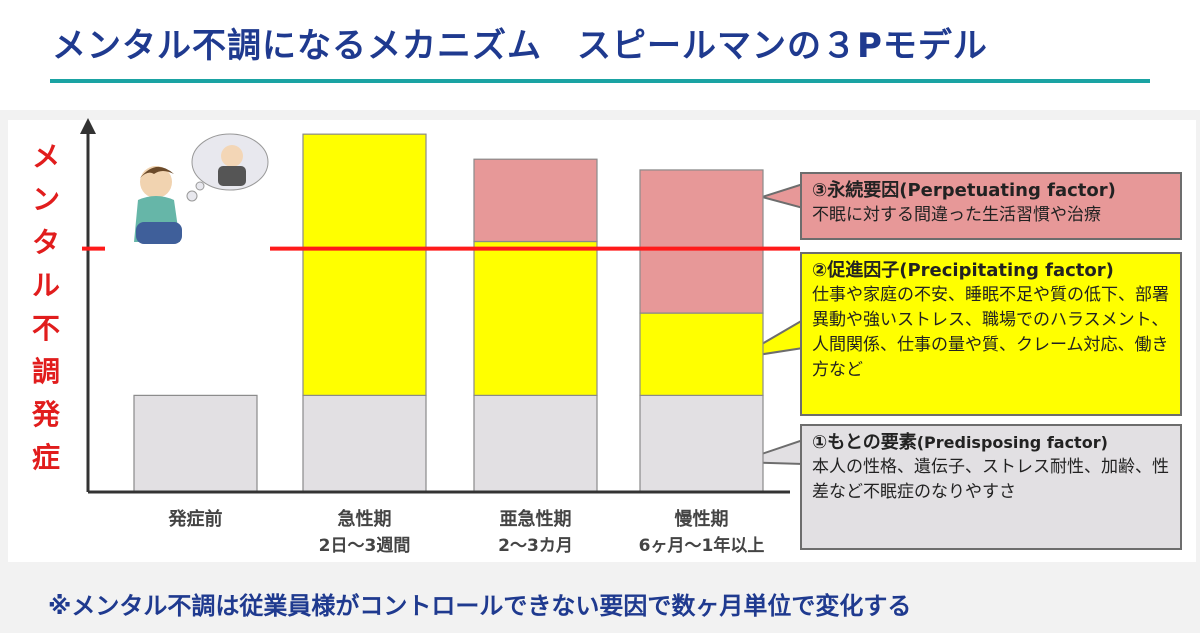 This screenshot has width=1200, height=633. Describe the element at coordinates (157, 172) in the screenshot. I see `person-hair` at that location.